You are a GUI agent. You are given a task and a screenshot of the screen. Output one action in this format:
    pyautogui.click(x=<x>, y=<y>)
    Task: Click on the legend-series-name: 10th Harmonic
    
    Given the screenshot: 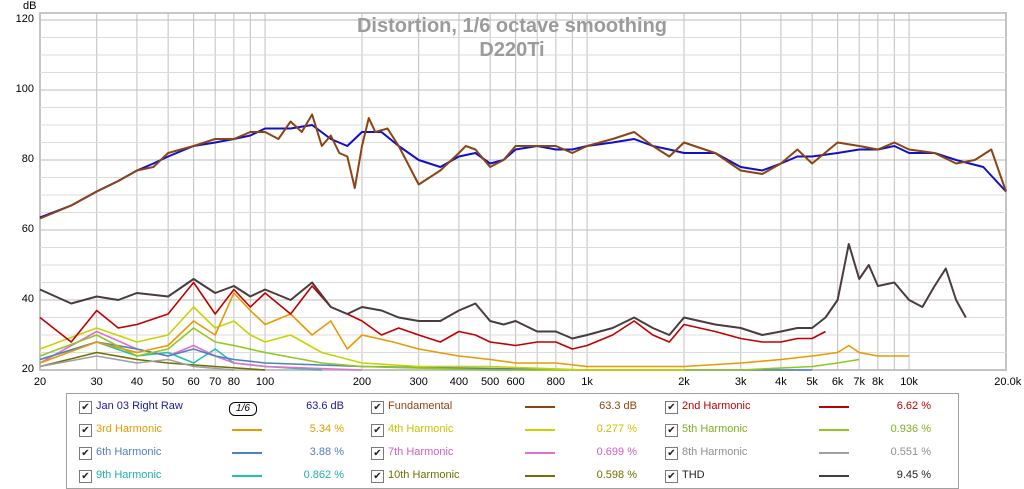 What is the action you would take?
    pyautogui.click(x=424, y=475)
    